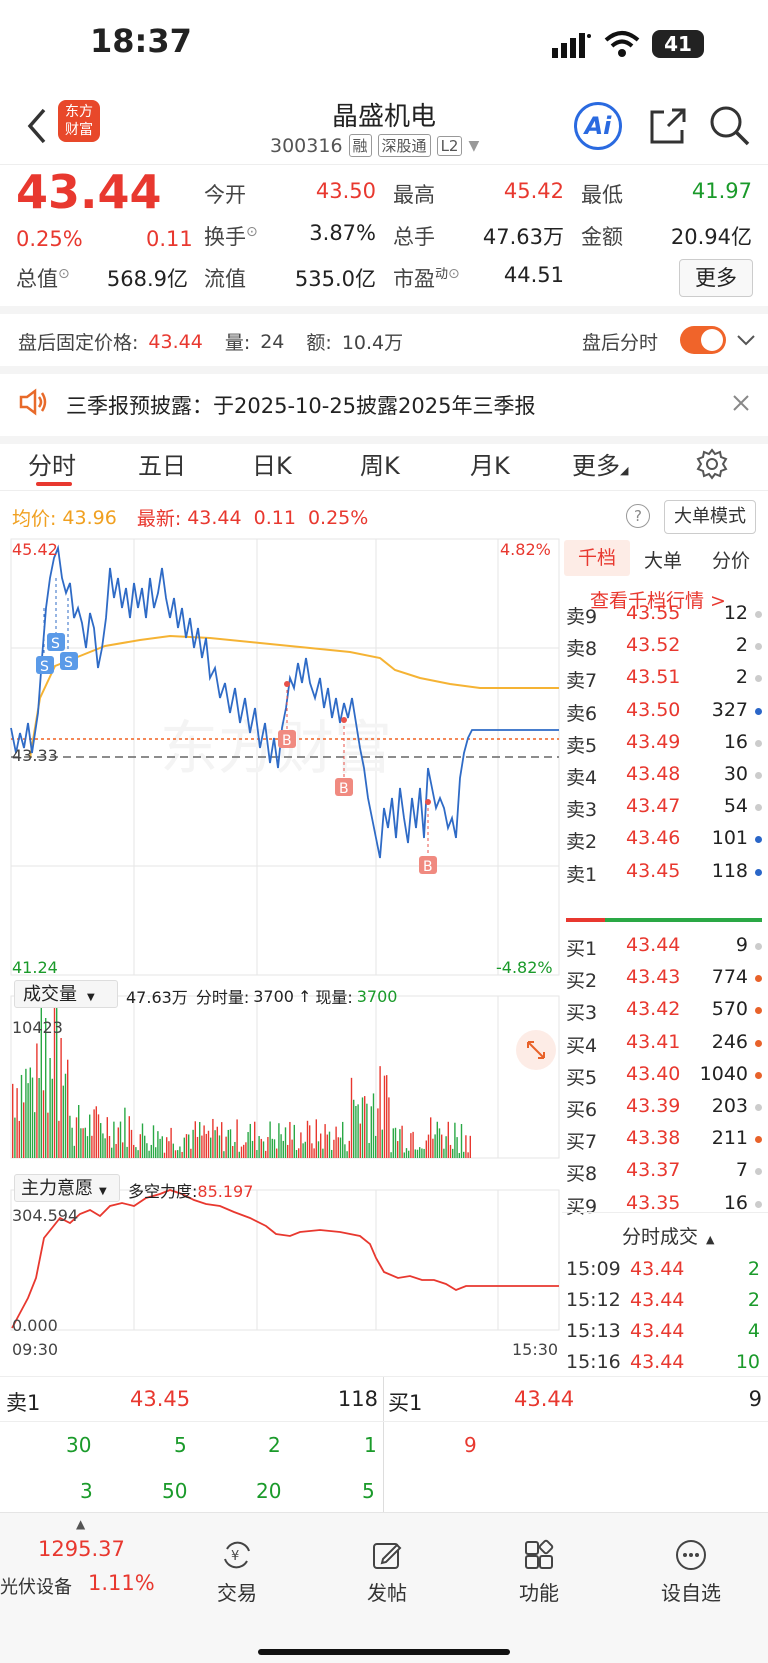 This screenshot has height=1663, width=768. I want to click on ask-volume: 2, so click(741, 677).